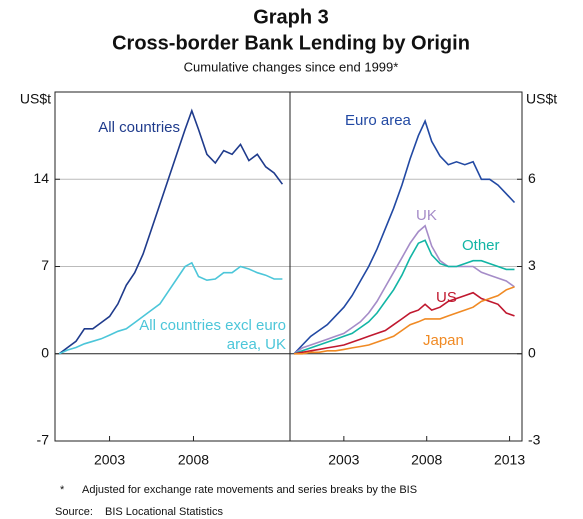  Describe the element at coordinates (443, 340) in the screenshot. I see `series-label: Japan` at that location.